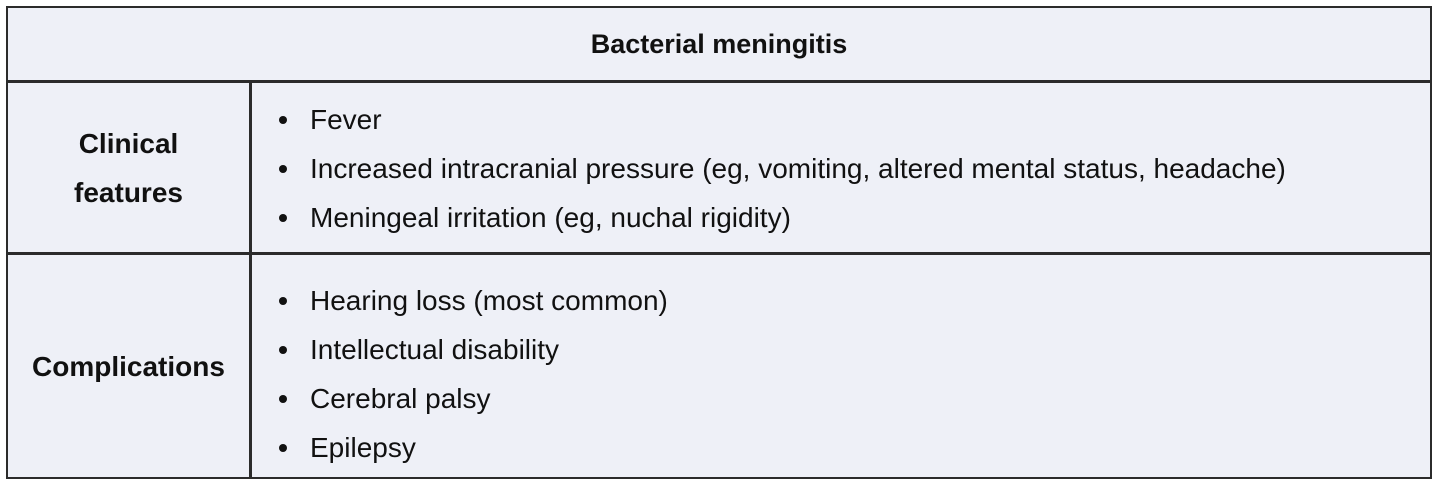 Image resolution: width=1436 pixels, height=486 pixels. I want to click on list-item: Cerebral palsy, so click(851, 398).